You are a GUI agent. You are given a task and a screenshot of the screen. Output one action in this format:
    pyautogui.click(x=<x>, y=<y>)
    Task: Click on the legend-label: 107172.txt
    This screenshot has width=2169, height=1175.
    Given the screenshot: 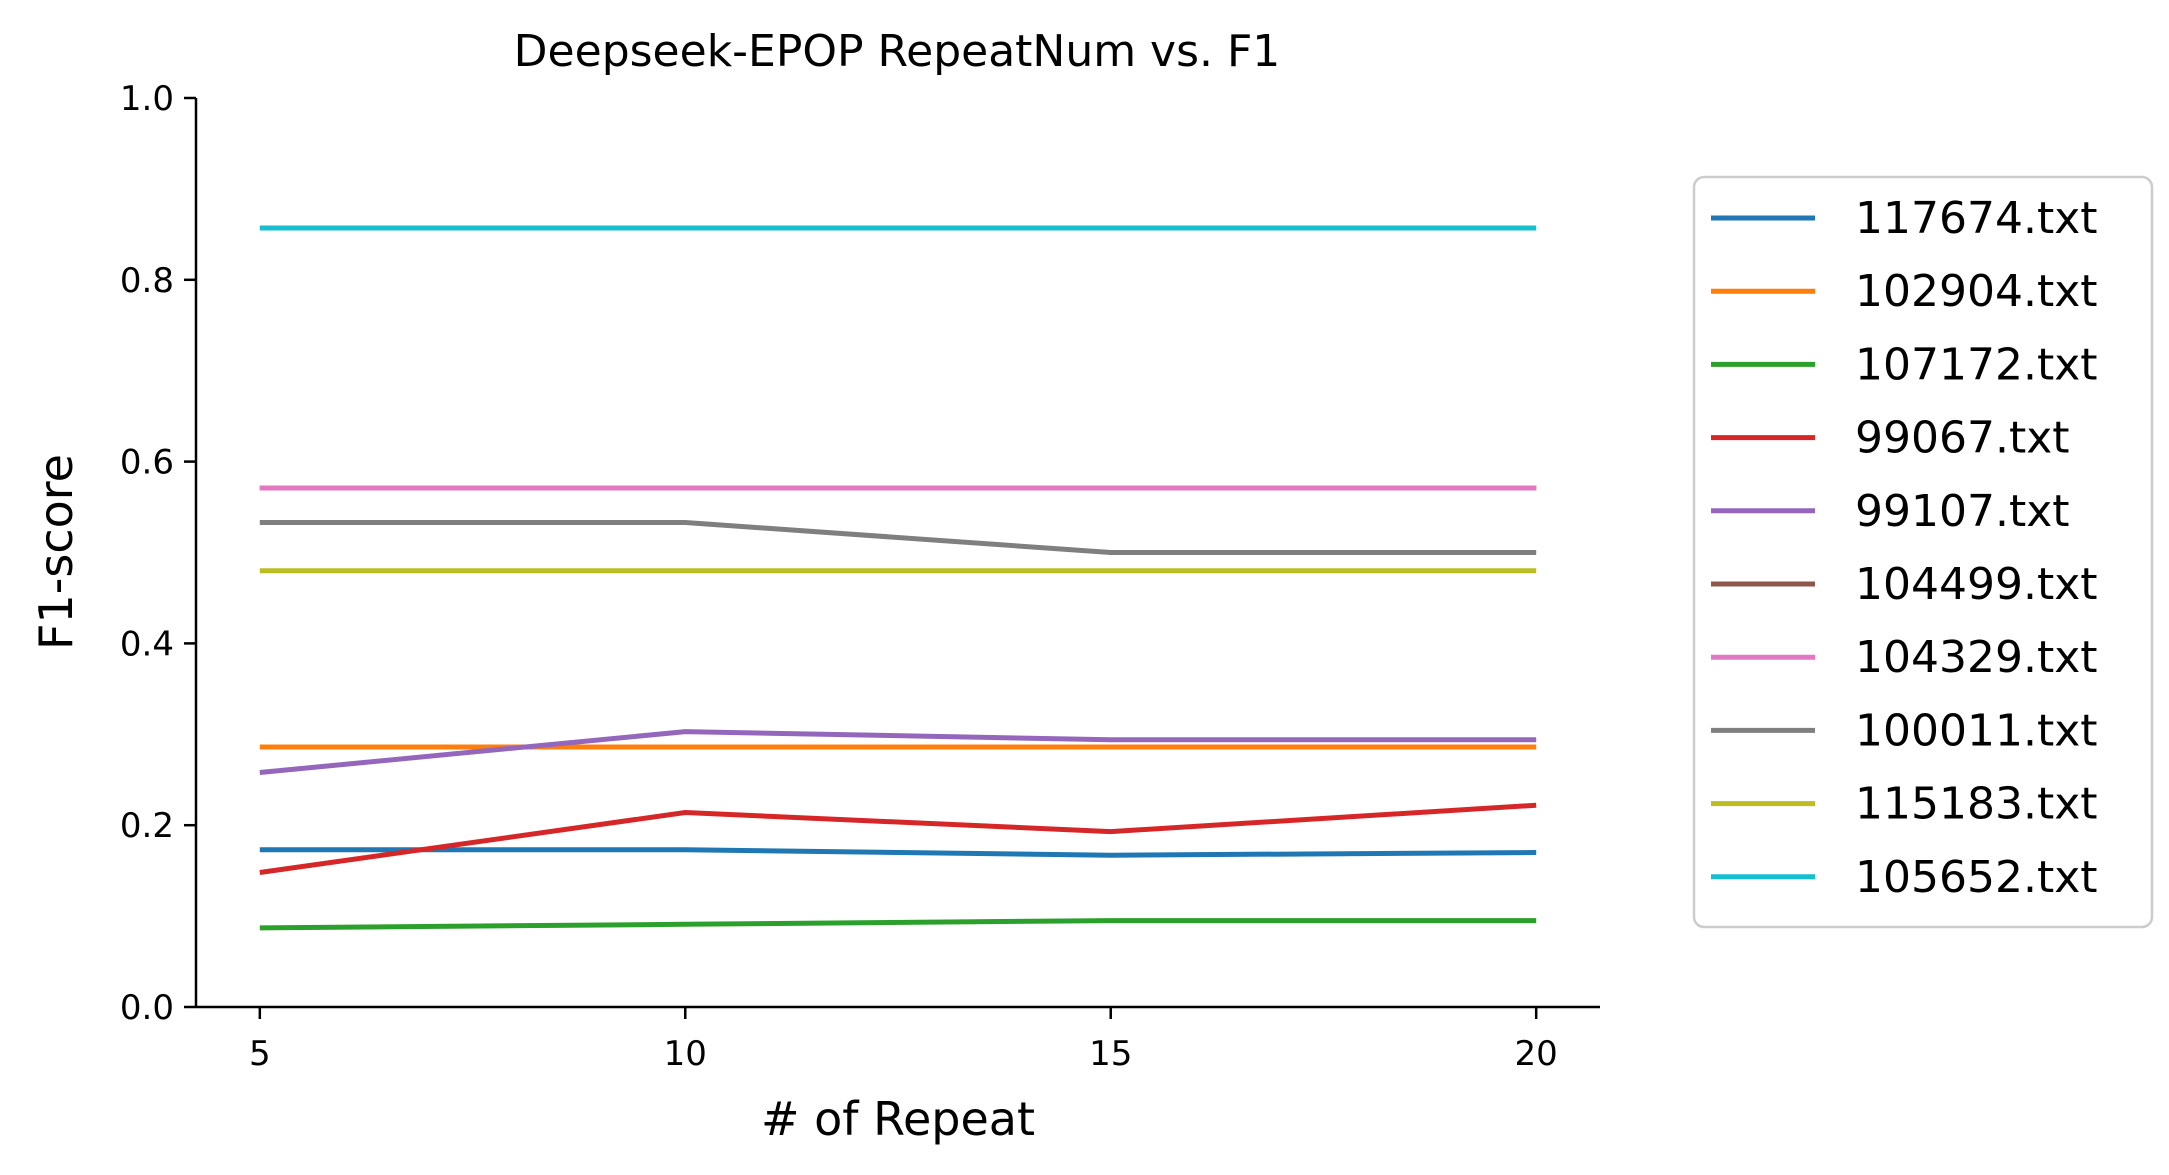 What is the action you would take?
    pyautogui.click(x=1976, y=364)
    